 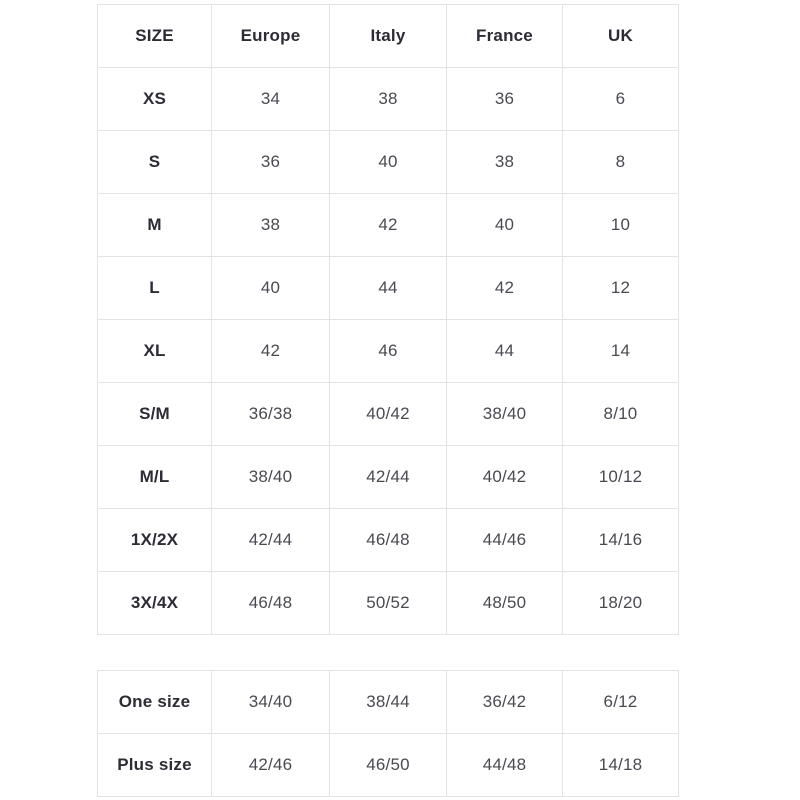 I want to click on europe-value: 36, so click(x=270, y=162).